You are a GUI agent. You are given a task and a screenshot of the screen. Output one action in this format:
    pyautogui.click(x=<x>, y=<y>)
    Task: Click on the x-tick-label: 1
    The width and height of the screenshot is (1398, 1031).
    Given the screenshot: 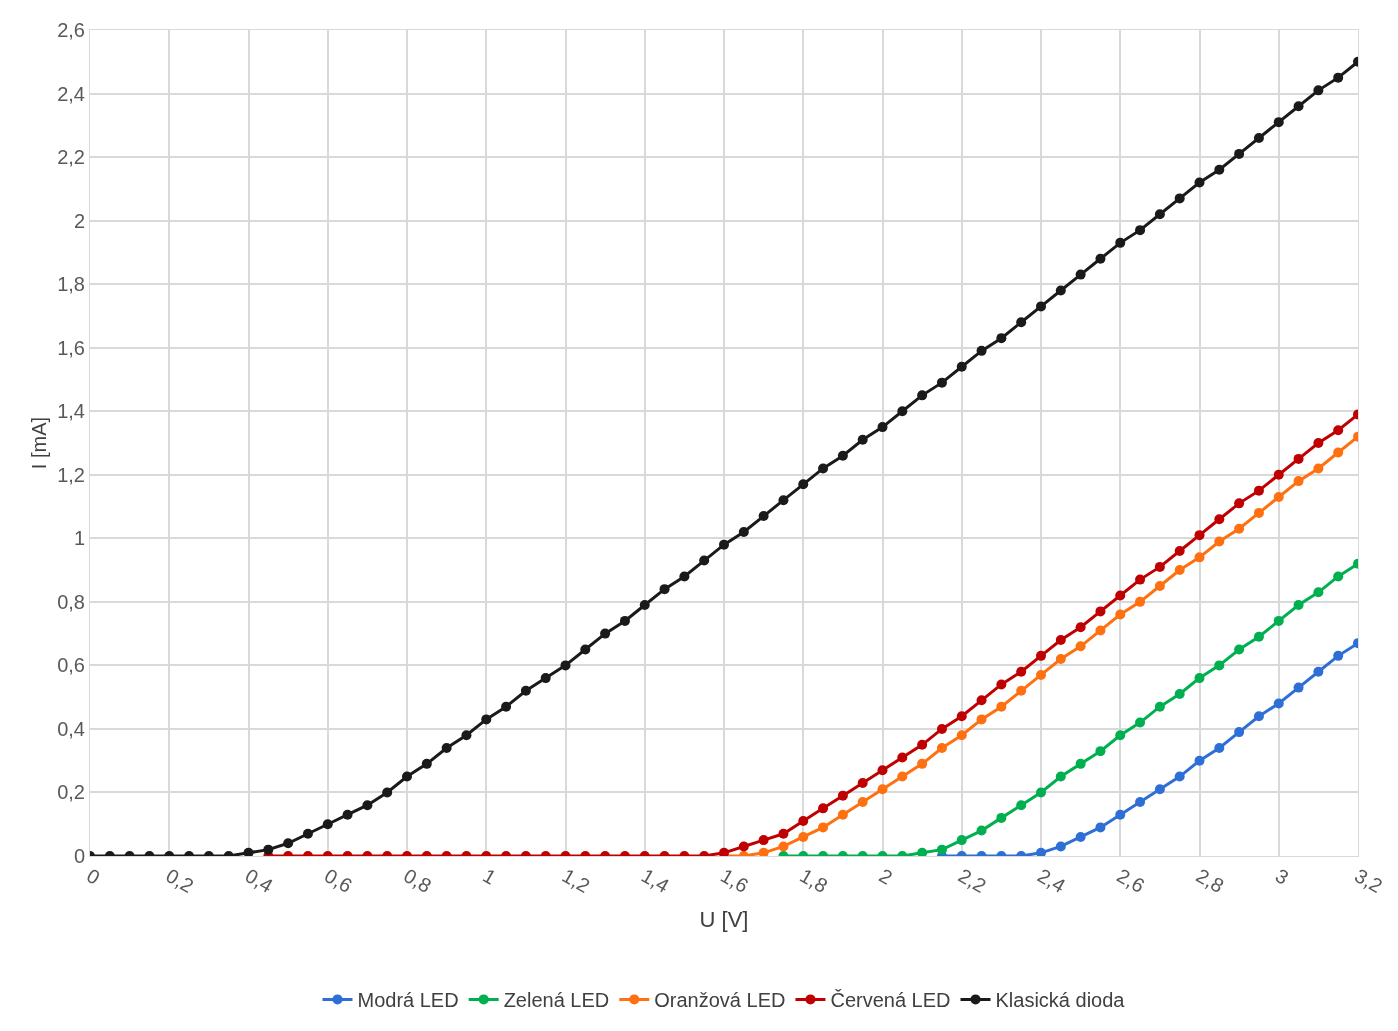 What is the action you would take?
    pyautogui.click(x=489, y=876)
    